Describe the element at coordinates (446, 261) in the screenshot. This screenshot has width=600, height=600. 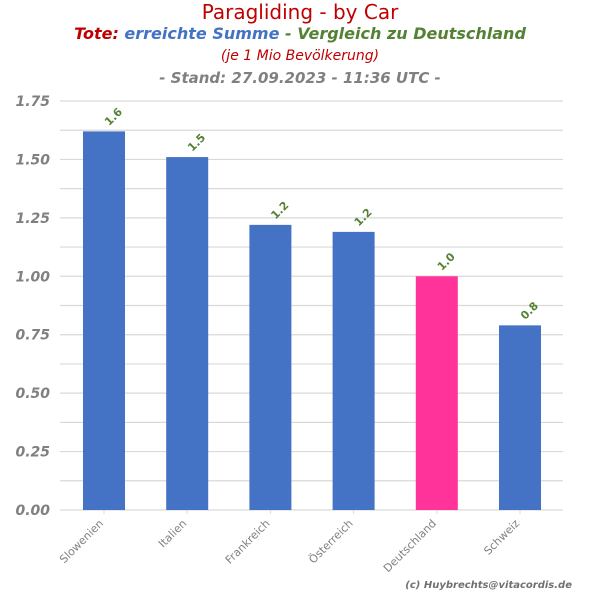
I see `bar-value-label: 1.0` at that location.